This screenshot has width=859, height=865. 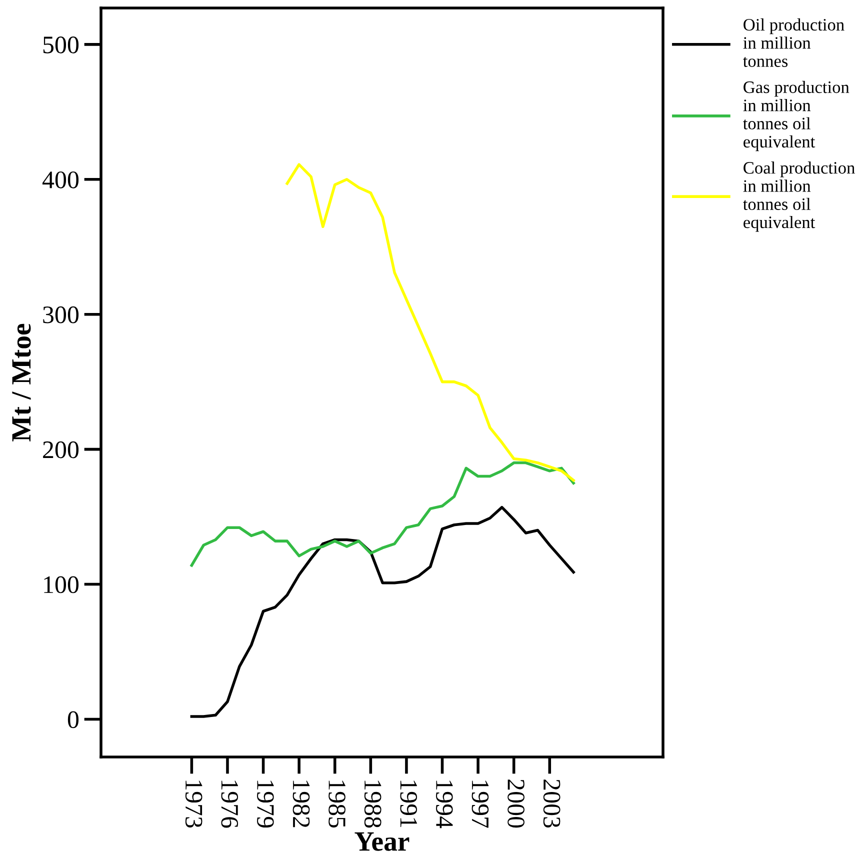 I want to click on legend-label: Coal production in million tonnes oil equivalent, so click(x=799, y=197).